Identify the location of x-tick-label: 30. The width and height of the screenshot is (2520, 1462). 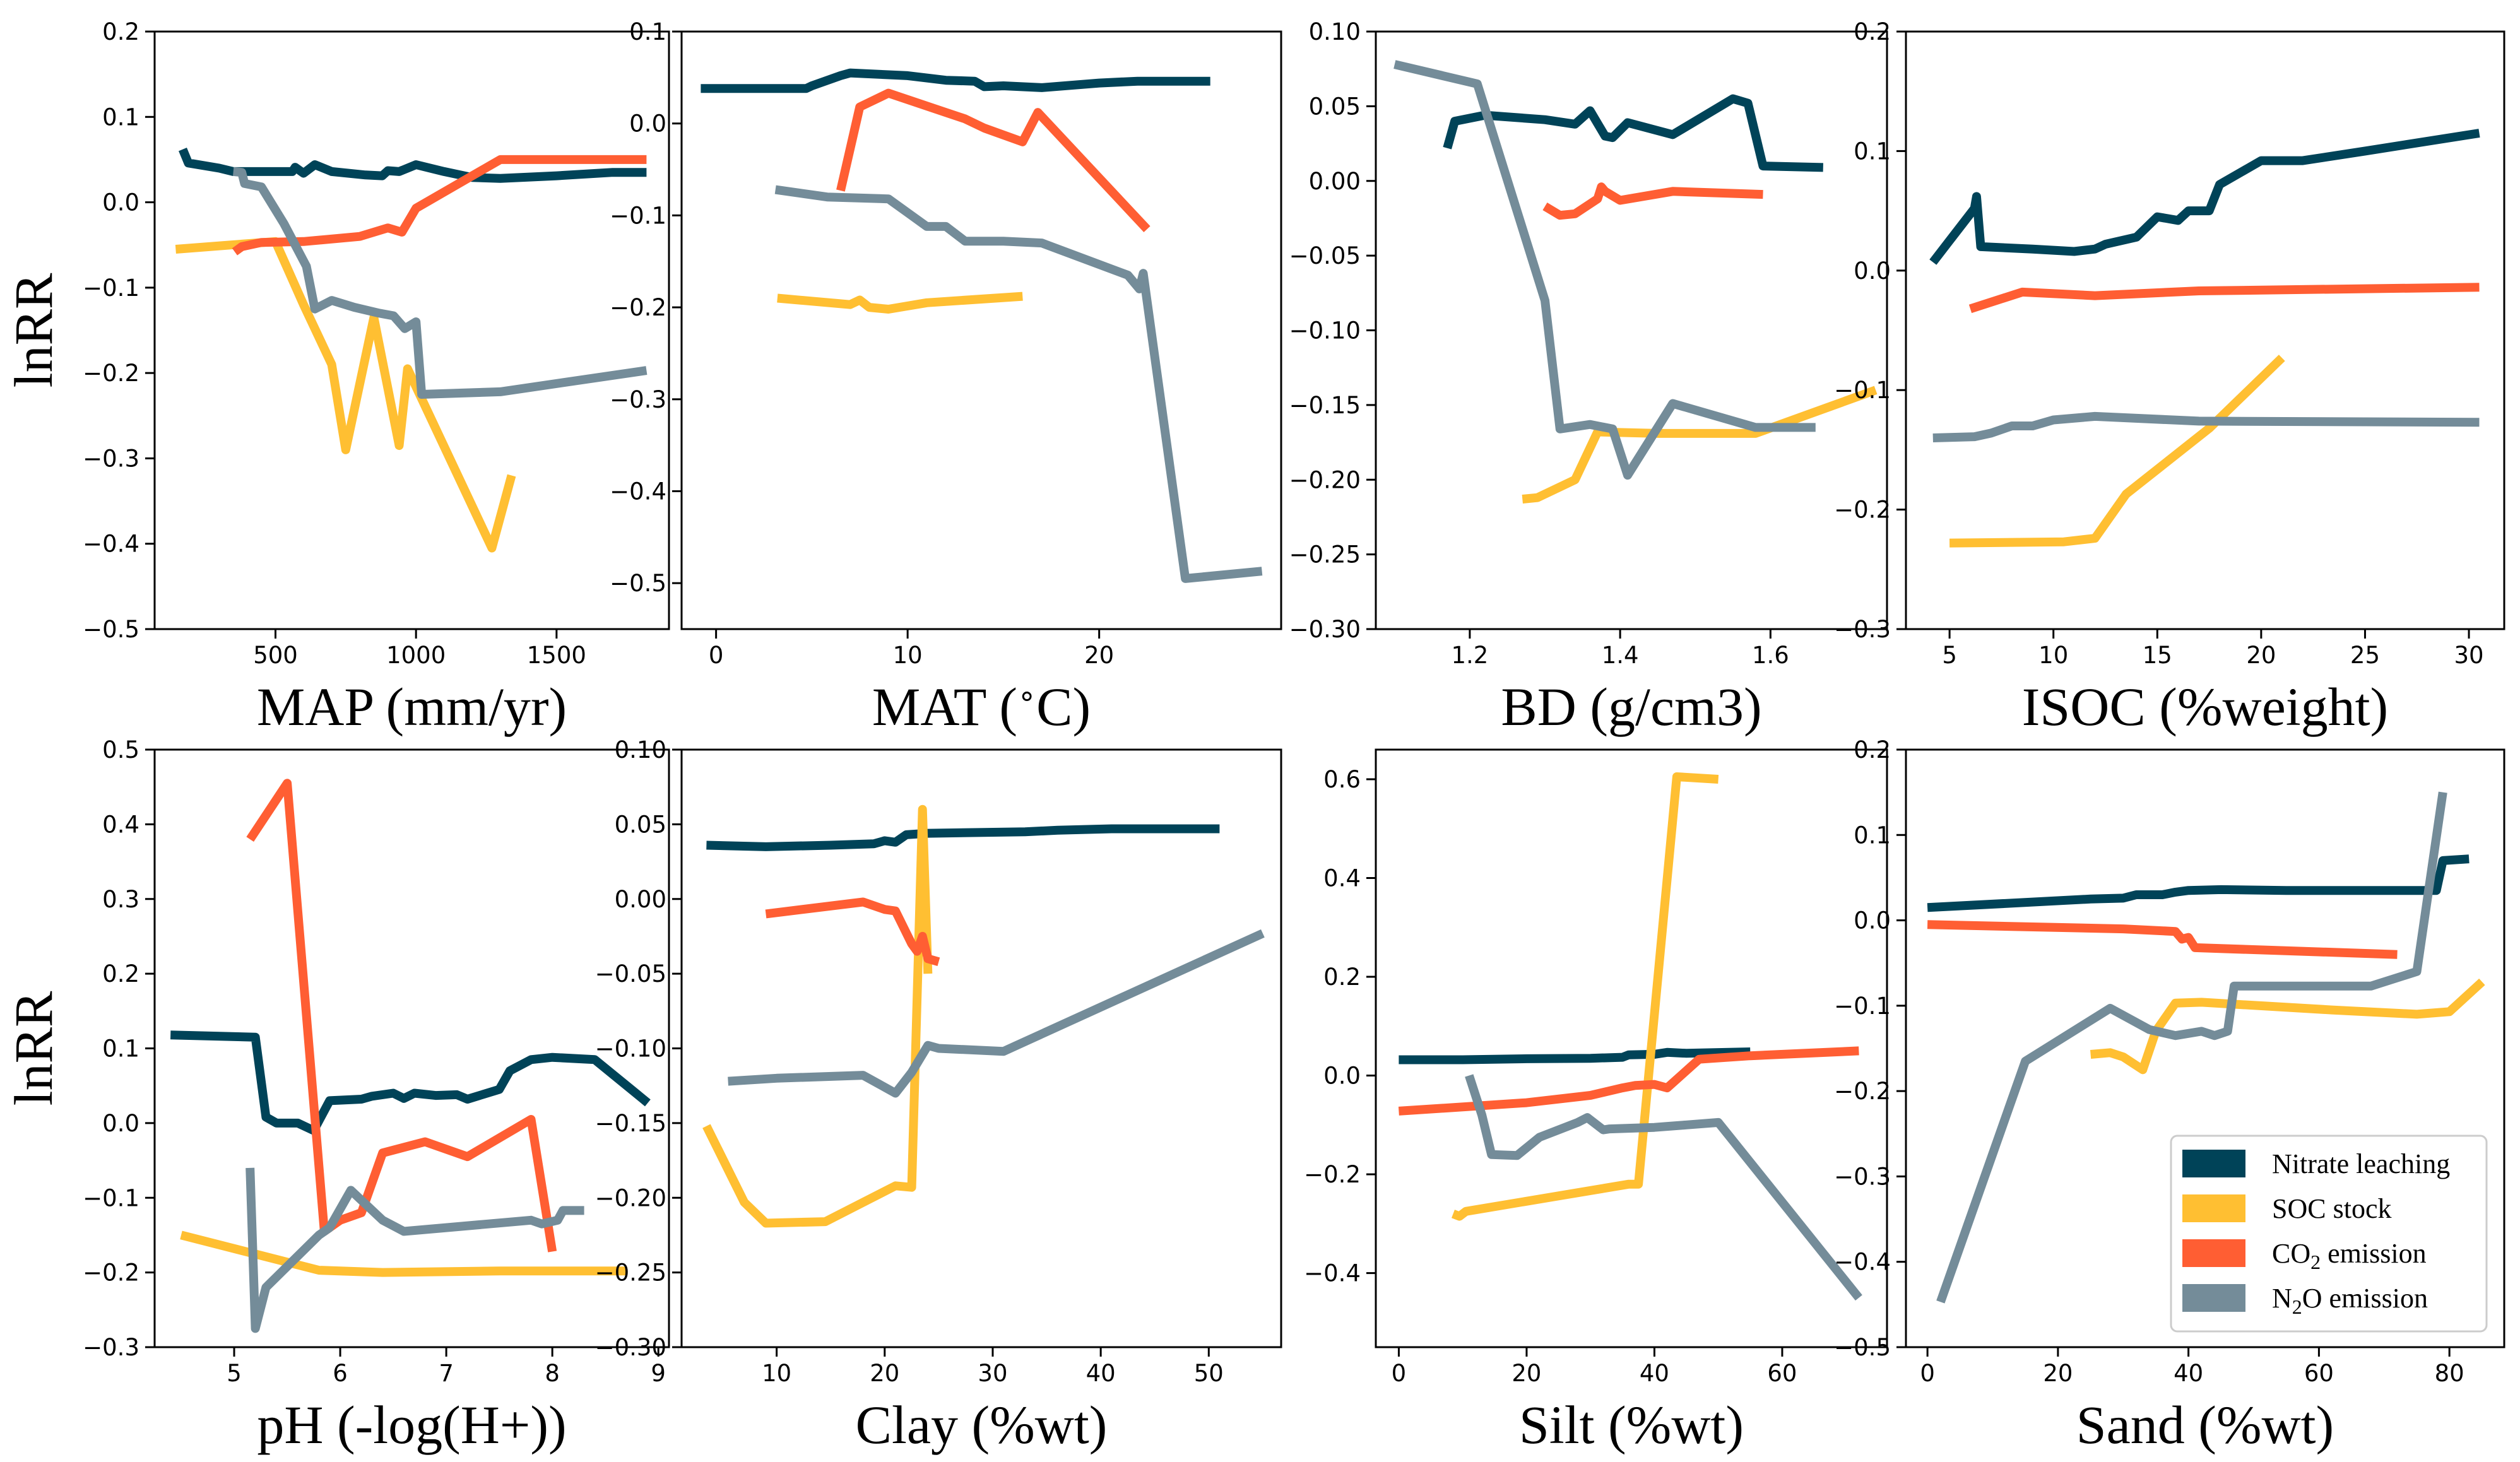
(2468, 655).